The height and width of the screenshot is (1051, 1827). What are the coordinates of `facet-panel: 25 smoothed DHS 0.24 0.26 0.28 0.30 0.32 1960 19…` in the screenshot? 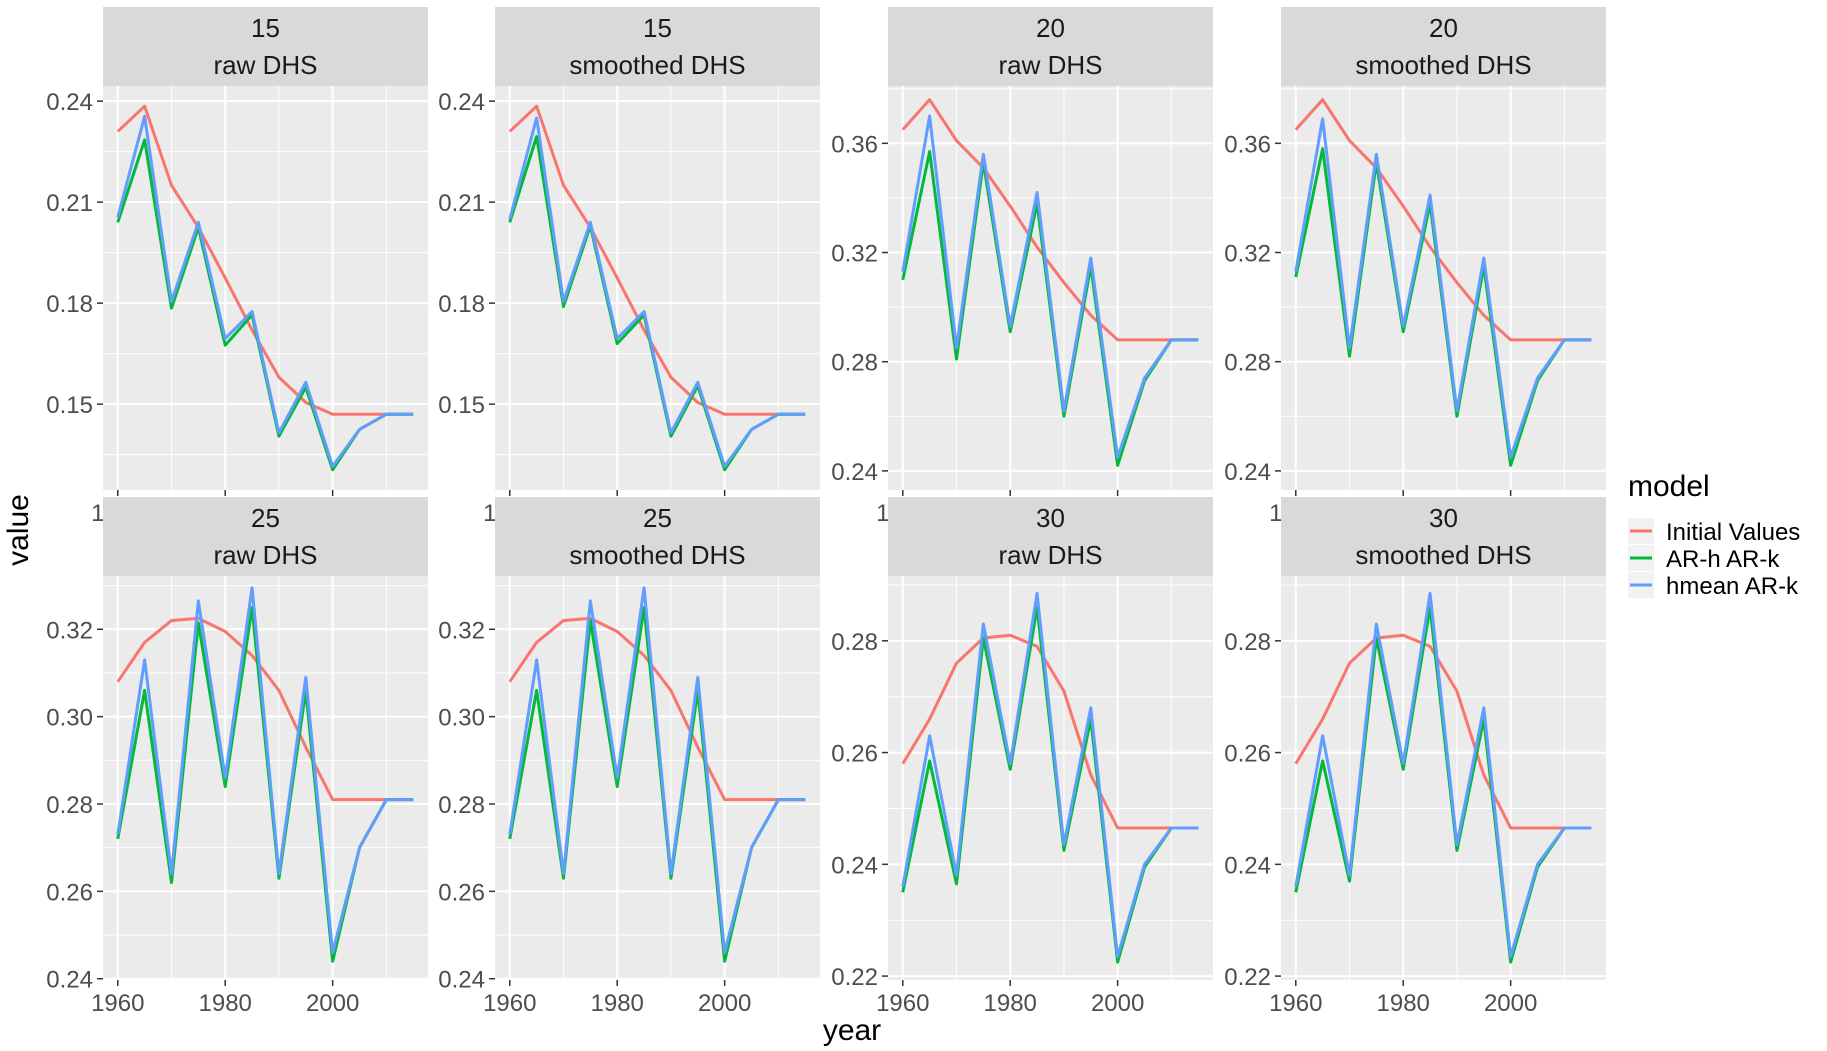 It's located at (629, 757).